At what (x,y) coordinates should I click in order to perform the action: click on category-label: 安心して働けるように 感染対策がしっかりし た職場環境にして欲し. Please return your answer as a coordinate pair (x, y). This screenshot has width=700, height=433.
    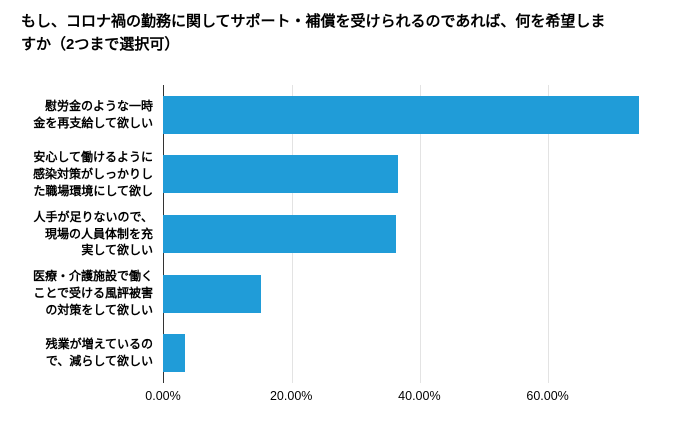
    Looking at the image, I should click on (92, 174).